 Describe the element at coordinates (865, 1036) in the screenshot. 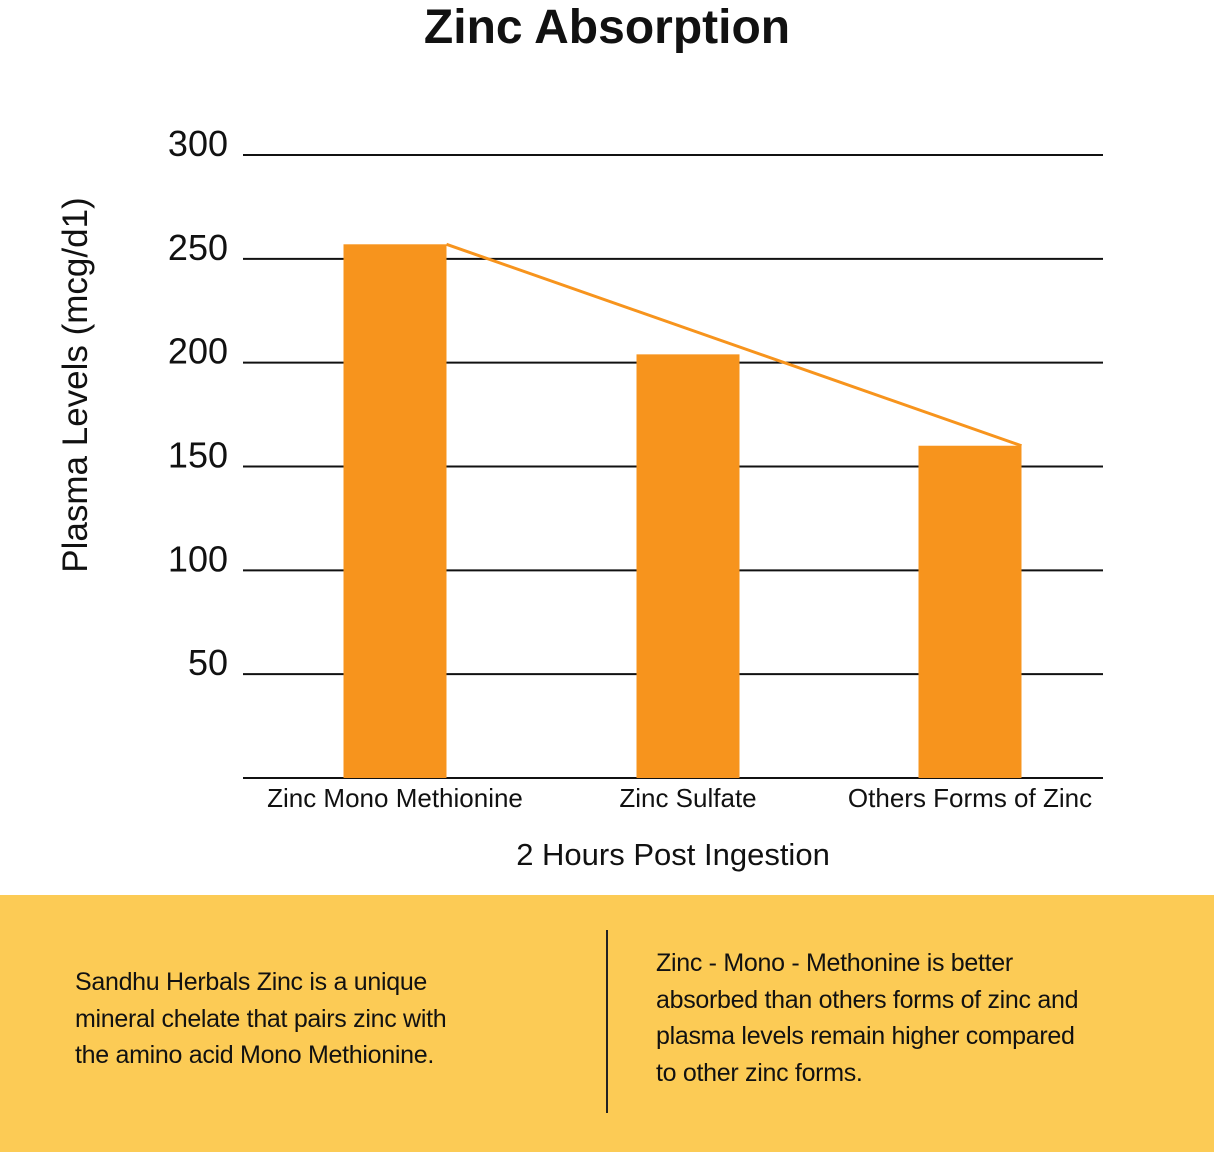

I see `text-line: plasma levels remain higher compared` at that location.